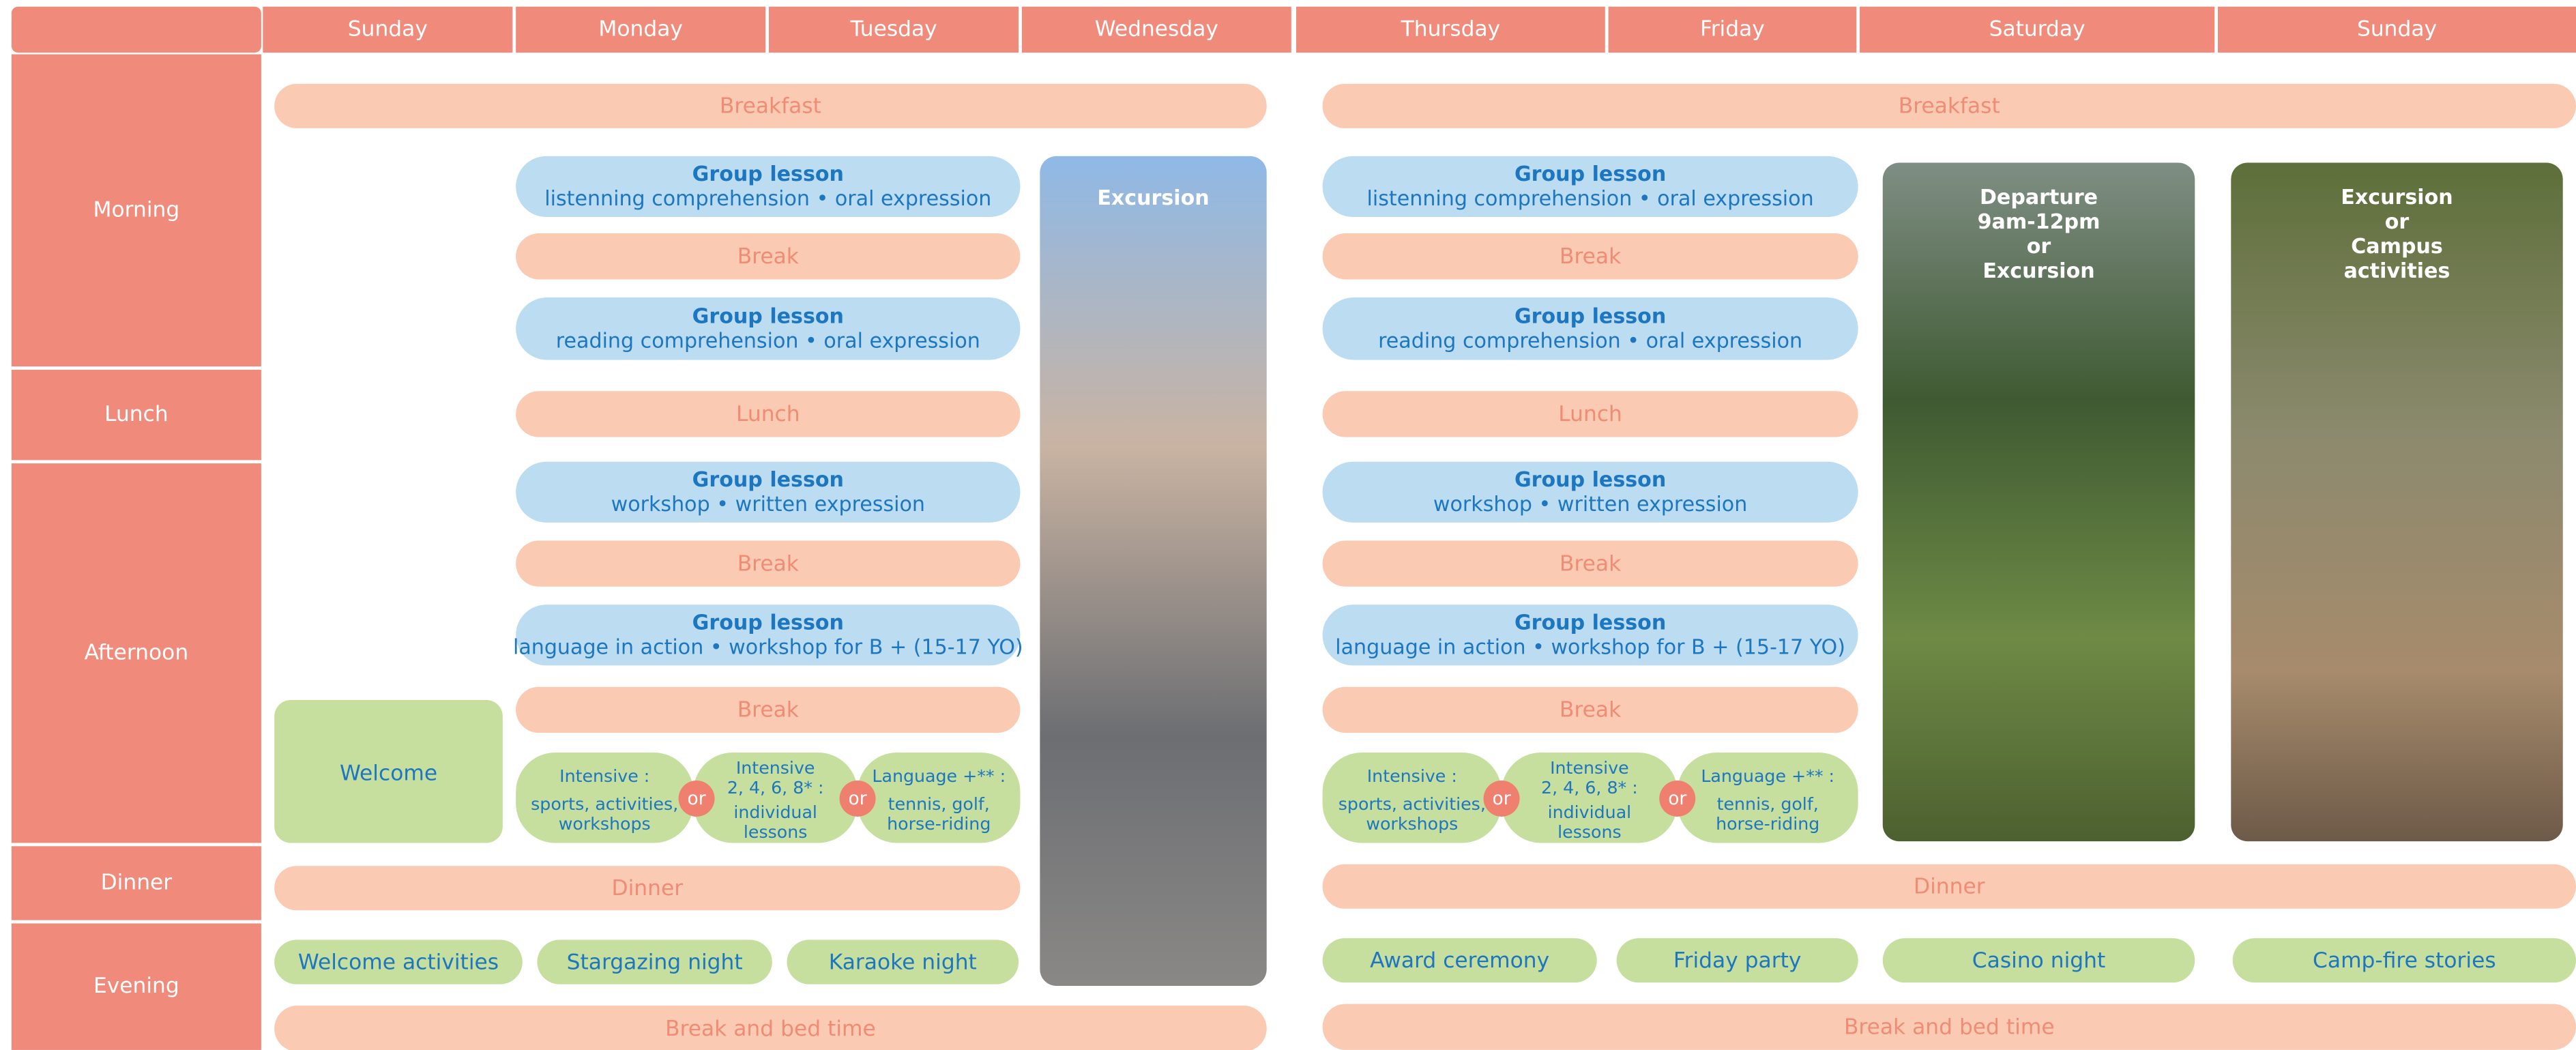 This screenshot has width=2576, height=1050. I want to click on welcome-pill, so click(388, 771).